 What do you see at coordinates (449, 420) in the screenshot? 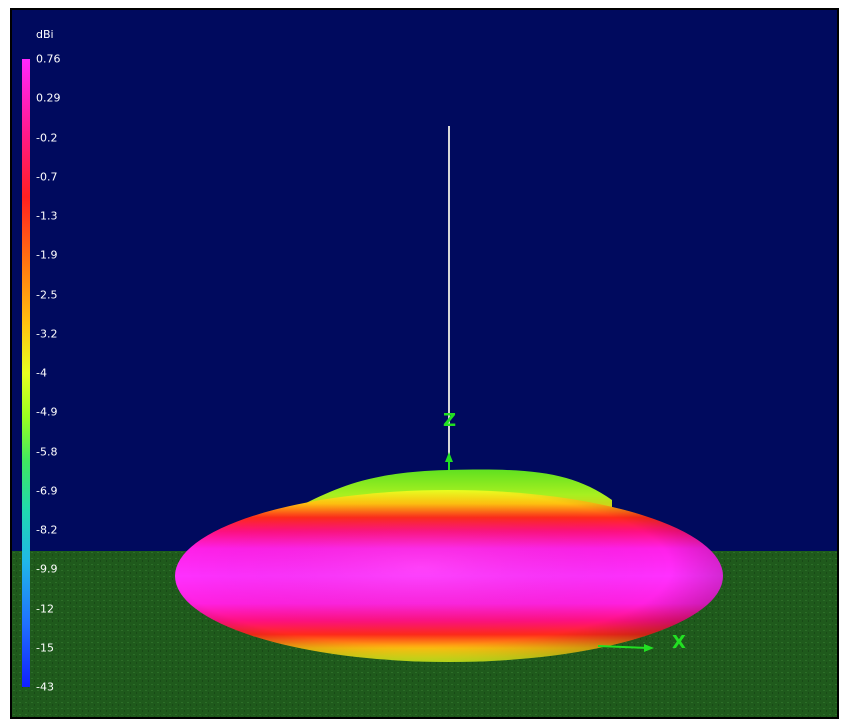
I see `z-axis-label: Z` at bounding box center [449, 420].